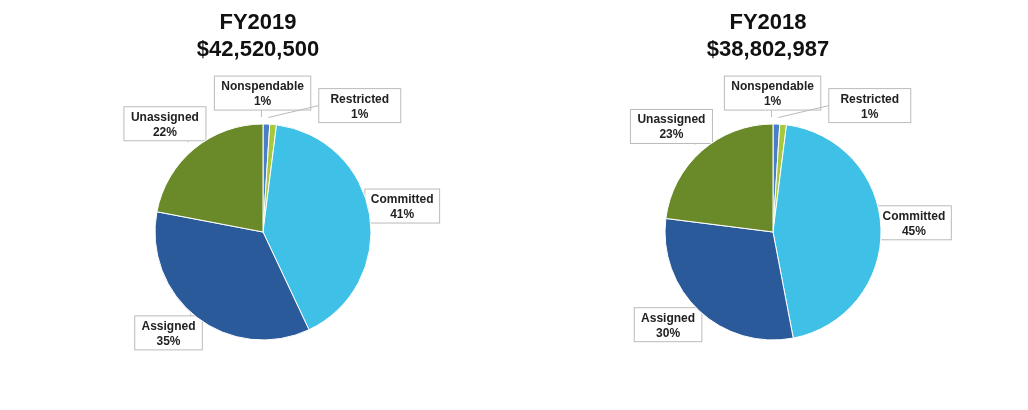 This screenshot has height=410, width=1028. Describe the element at coordinates (258, 21) in the screenshot. I see `chart-title: FY2019` at that location.